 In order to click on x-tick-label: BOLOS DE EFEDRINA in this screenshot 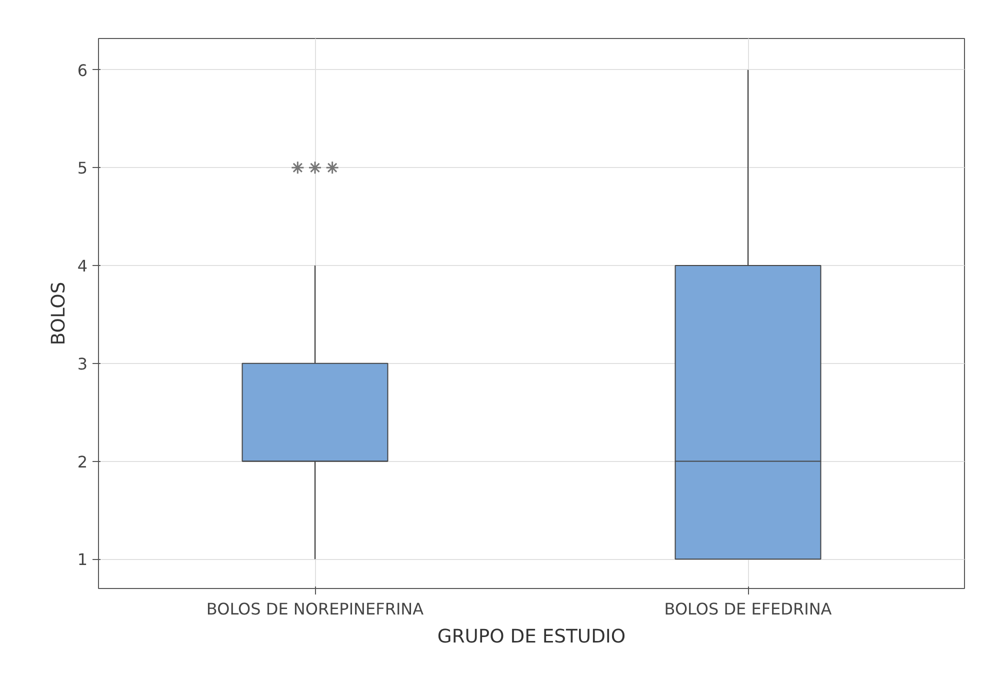, I will do `click(748, 609)`.